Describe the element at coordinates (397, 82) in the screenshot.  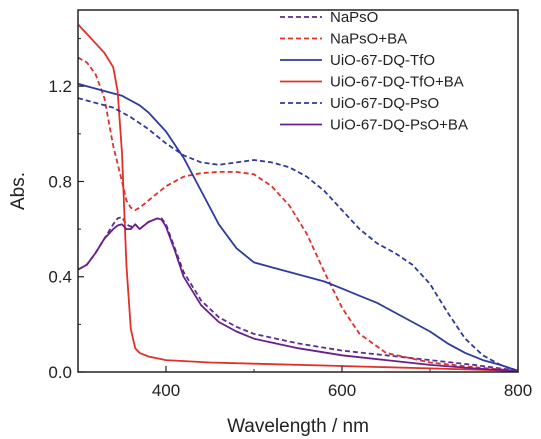
I see `legend-label-4: UiO-67-DQ-TfO+BA` at that location.